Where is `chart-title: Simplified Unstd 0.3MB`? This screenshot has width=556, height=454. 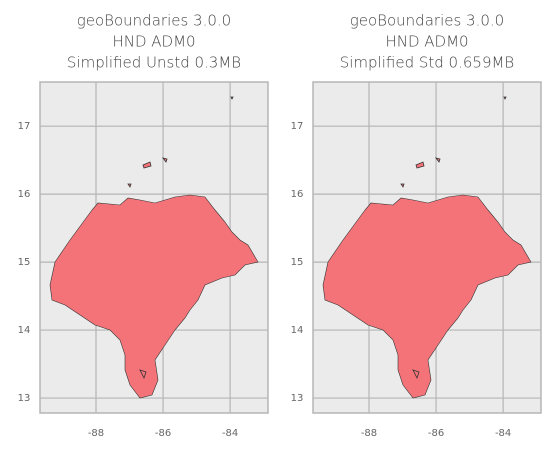 chart-title: Simplified Unstd 0.3MB is located at coordinates (154, 63).